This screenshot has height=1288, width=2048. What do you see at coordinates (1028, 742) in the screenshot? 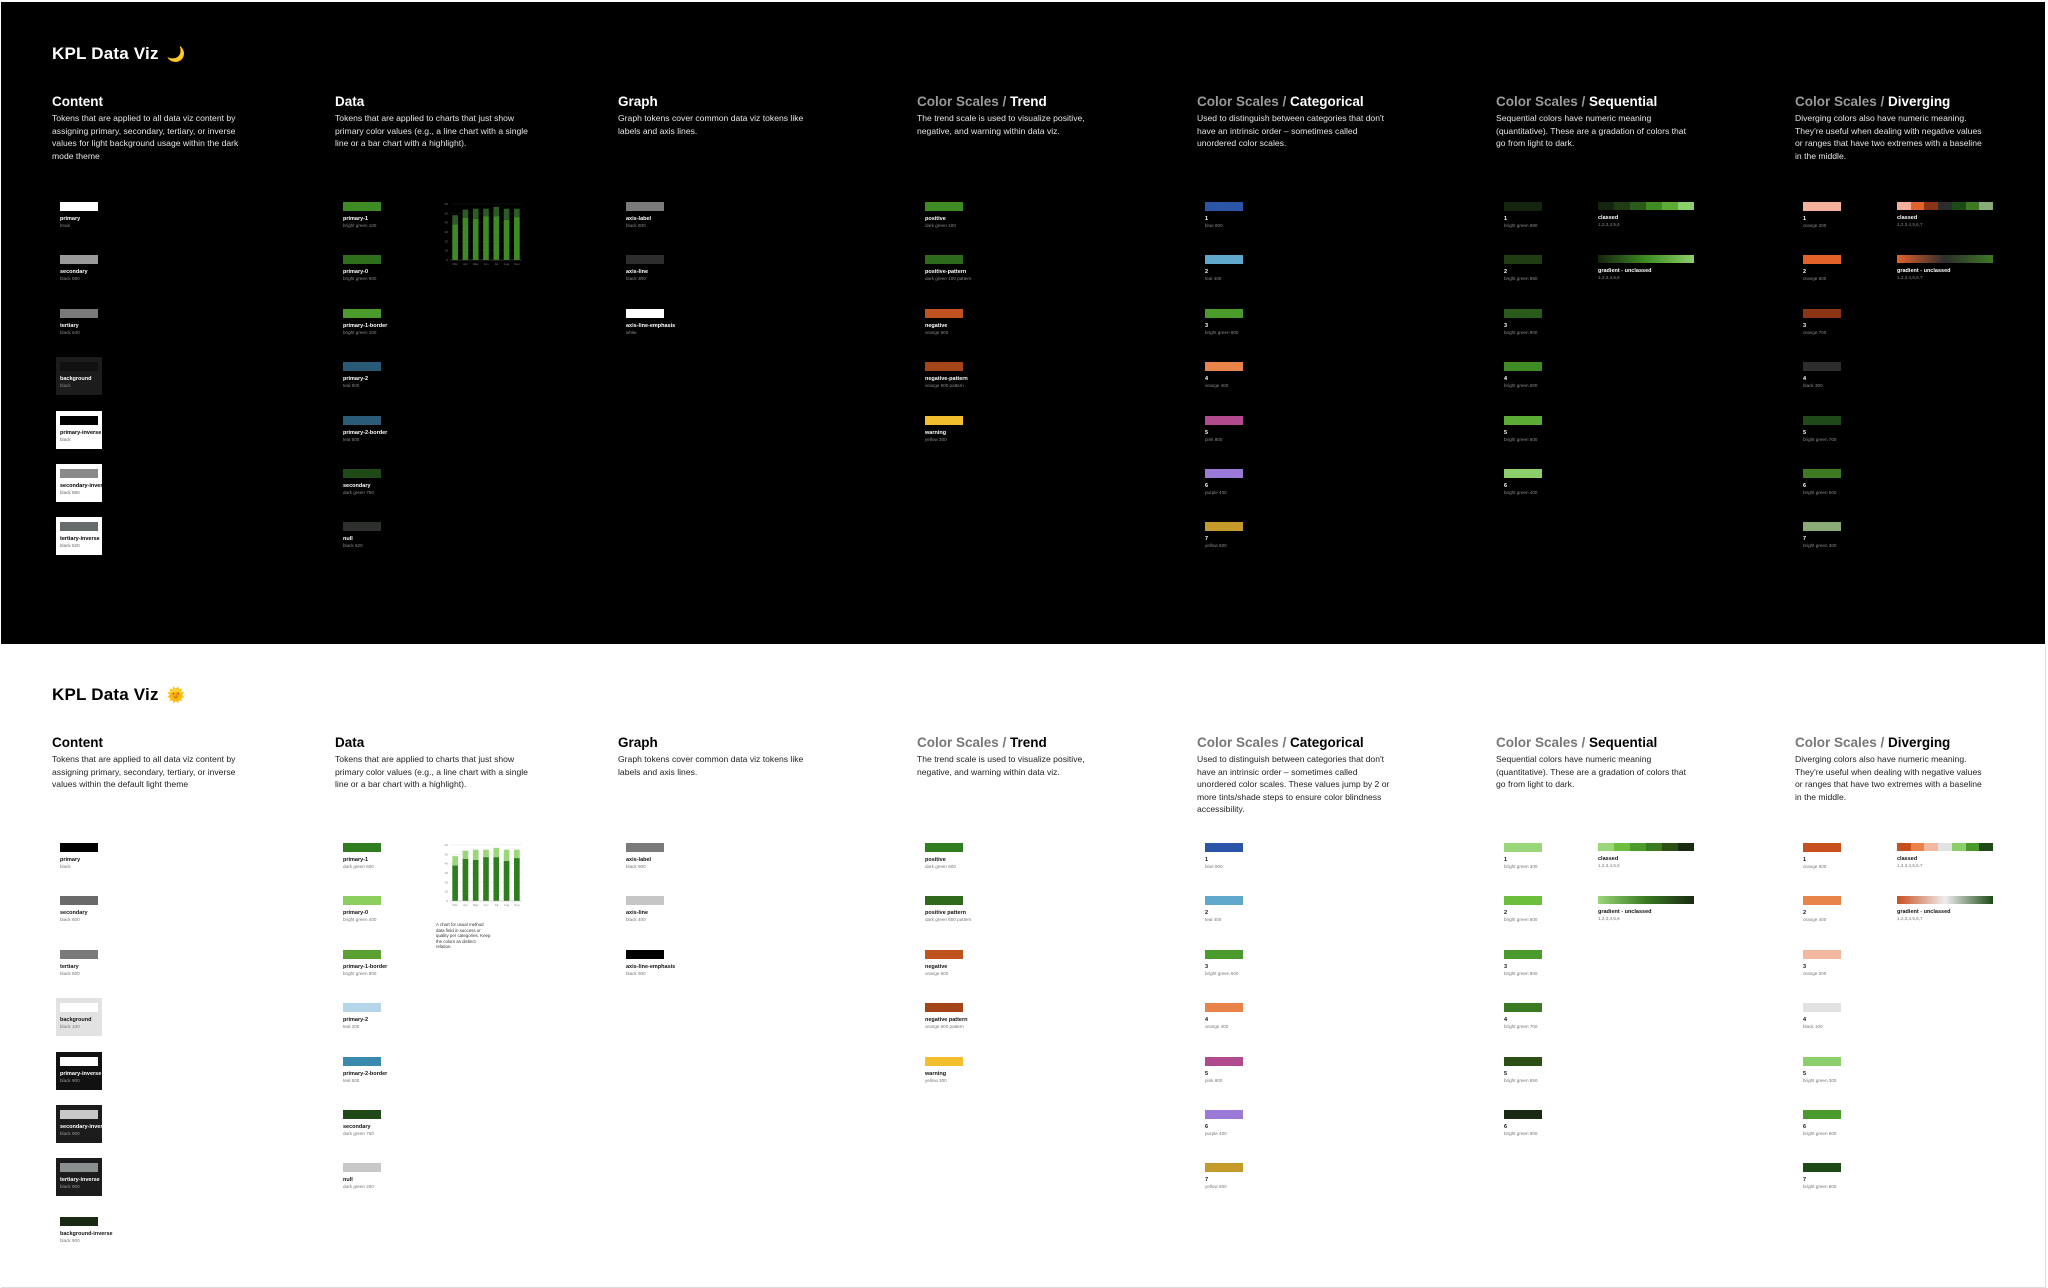
I see `heading-text: Trend` at bounding box center [1028, 742].